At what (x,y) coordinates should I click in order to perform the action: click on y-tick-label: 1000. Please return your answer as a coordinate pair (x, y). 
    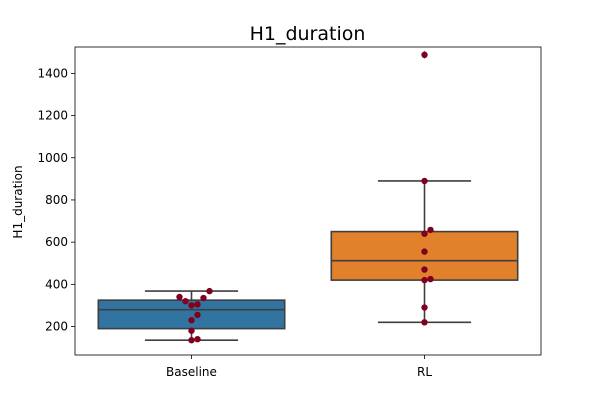
    Looking at the image, I should click on (52, 158).